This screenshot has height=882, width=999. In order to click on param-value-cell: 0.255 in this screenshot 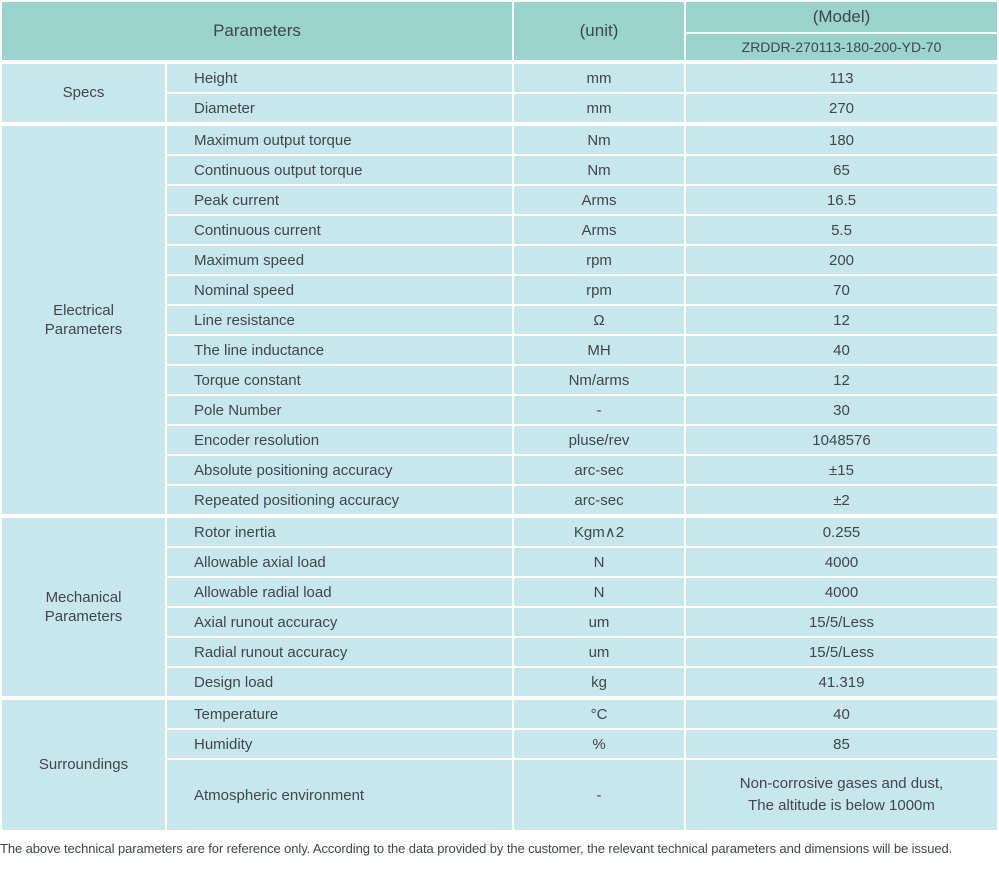, I will do `click(841, 532)`.